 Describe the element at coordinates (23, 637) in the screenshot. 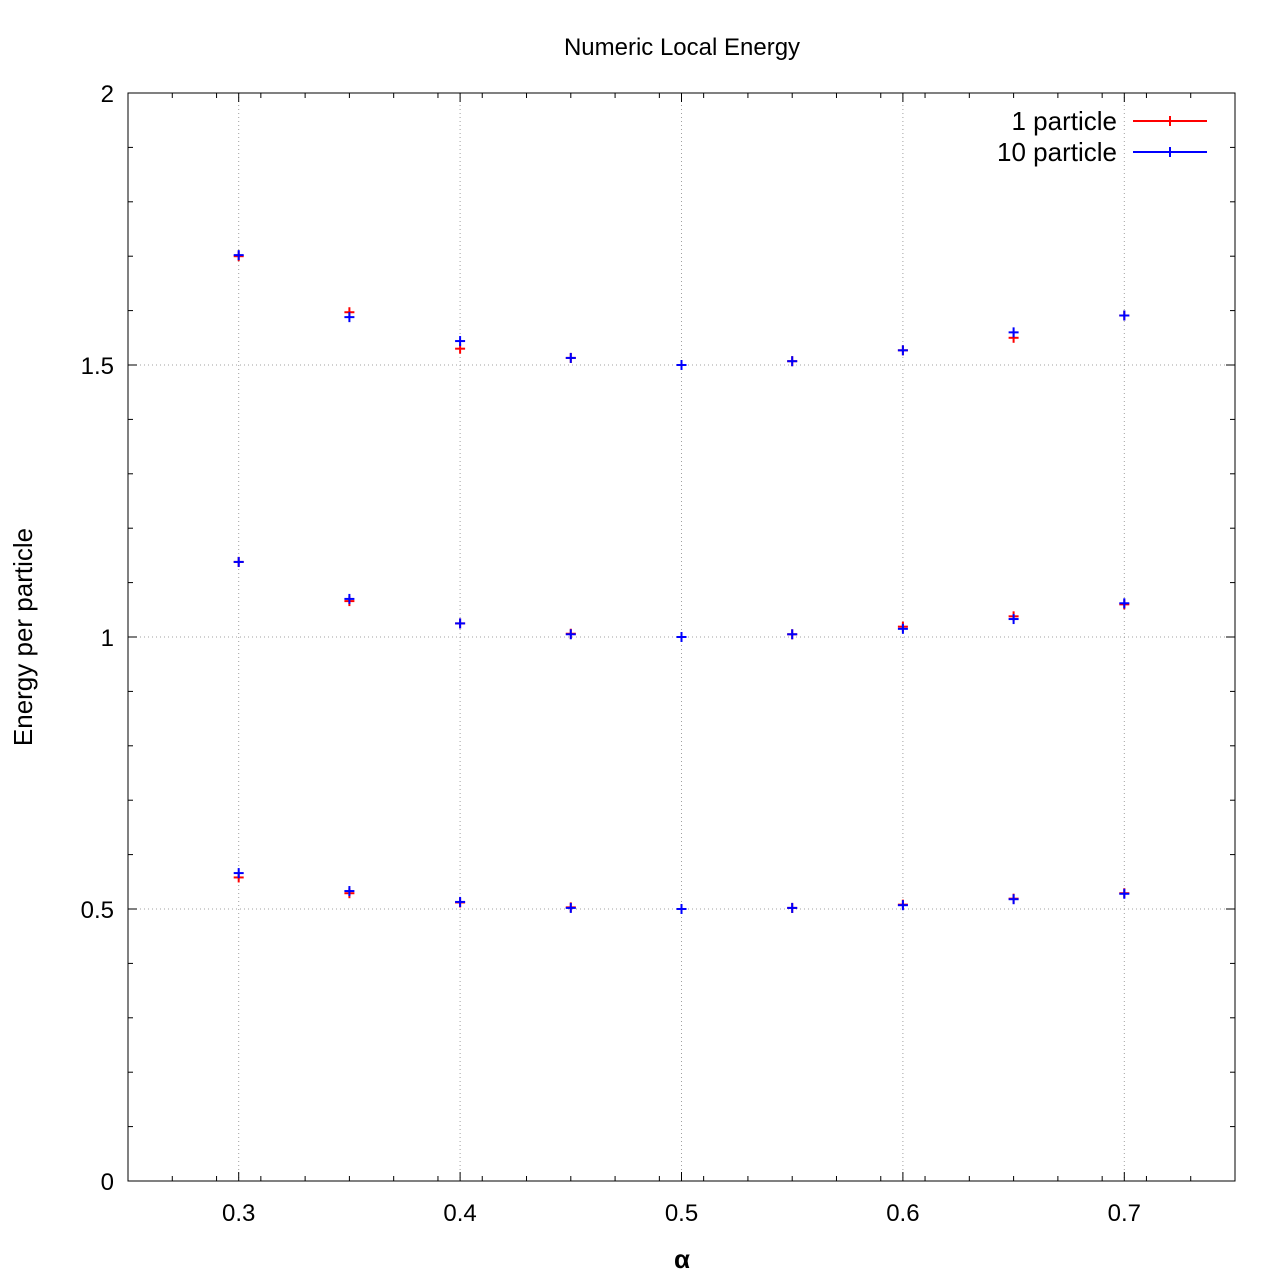

I see `y-axis-label: Energy per particle` at that location.